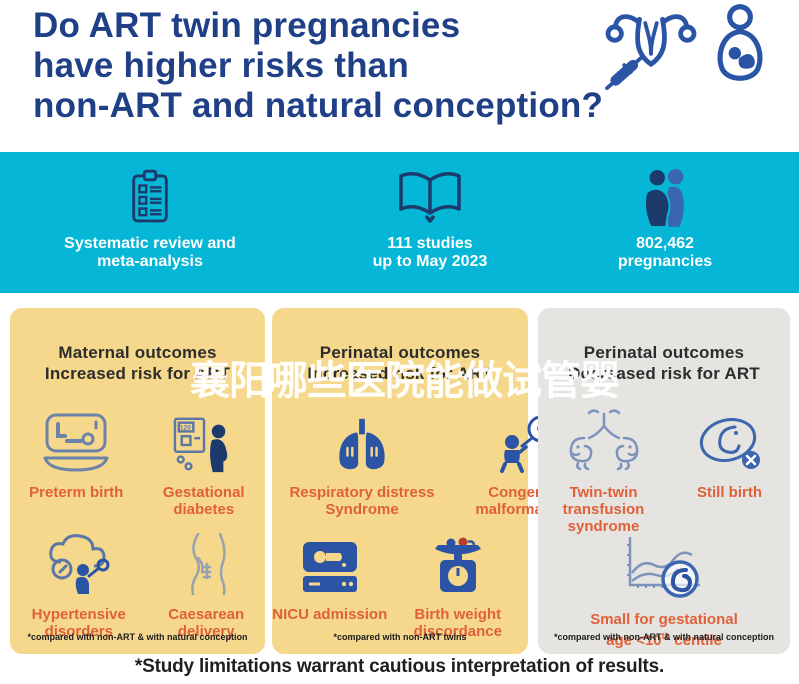 This screenshot has width=799, height=684. Describe the element at coordinates (330, 564) in the screenshot. I see `nicu-incubator-icon` at that location.